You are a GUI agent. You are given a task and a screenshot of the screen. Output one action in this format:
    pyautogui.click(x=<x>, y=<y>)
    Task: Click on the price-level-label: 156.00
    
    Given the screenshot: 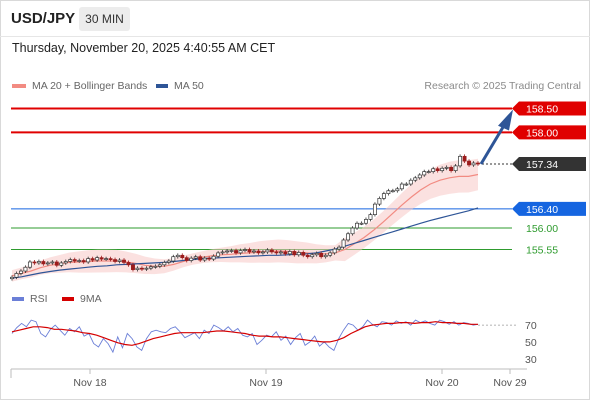 What is the action you would take?
    pyautogui.click(x=542, y=229)
    